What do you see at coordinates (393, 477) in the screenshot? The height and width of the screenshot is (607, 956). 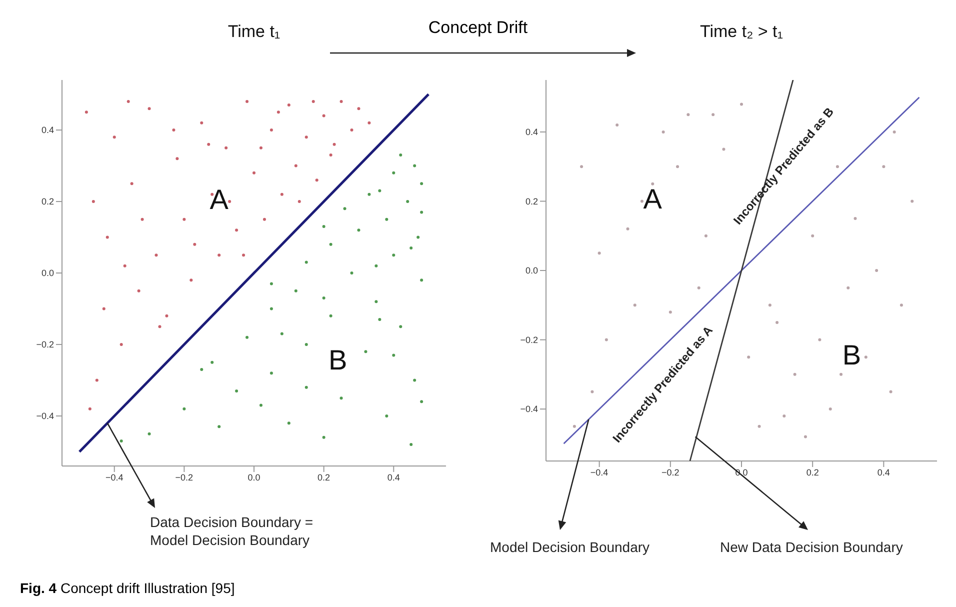 I see `x-tick-label: 0.4` at bounding box center [393, 477].